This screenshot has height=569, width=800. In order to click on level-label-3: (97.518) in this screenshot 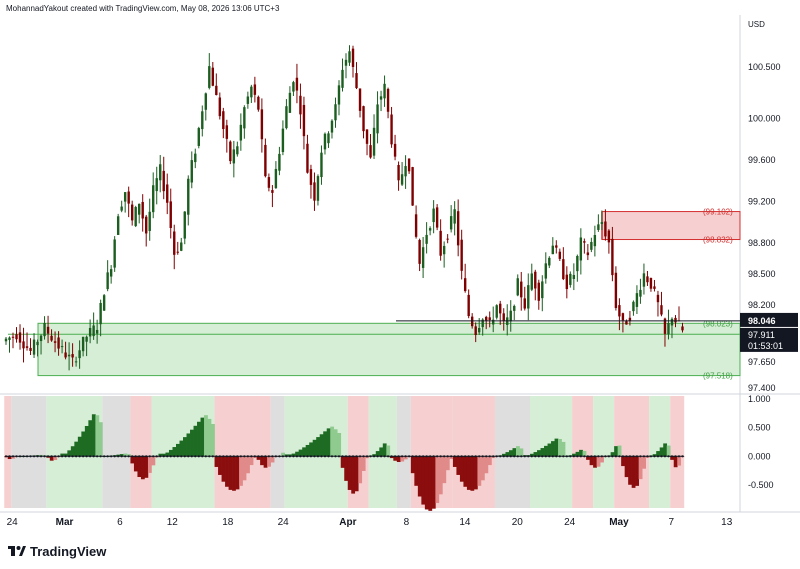, I will do `click(718, 376)`.